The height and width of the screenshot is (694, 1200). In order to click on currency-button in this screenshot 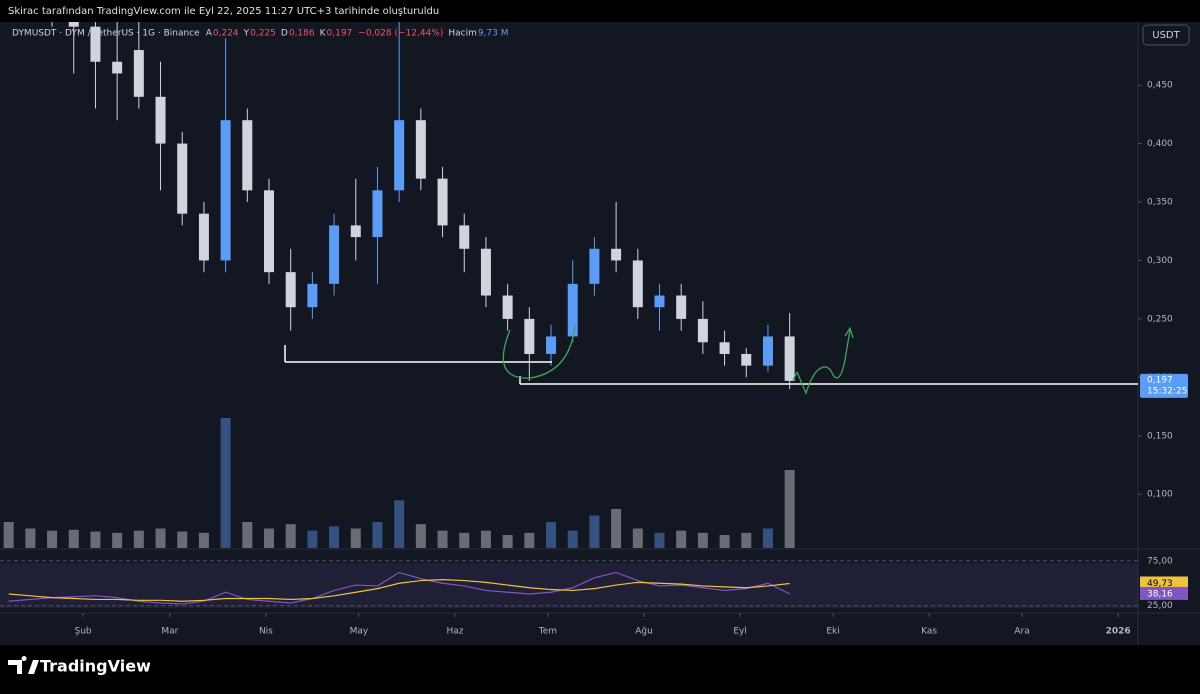, I will do `click(1166, 35)`.